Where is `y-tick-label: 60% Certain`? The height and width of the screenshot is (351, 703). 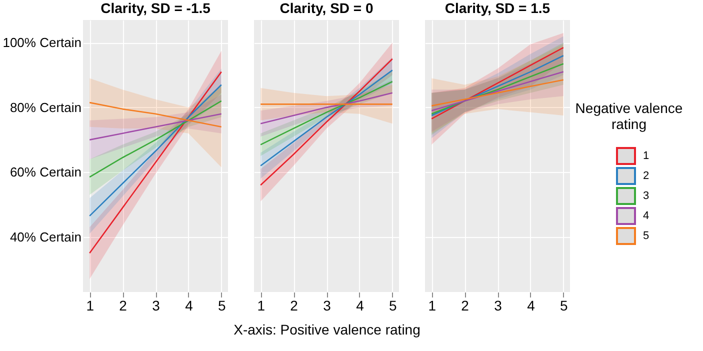
y-tick-label: 60% Certain is located at coordinates (46, 172).